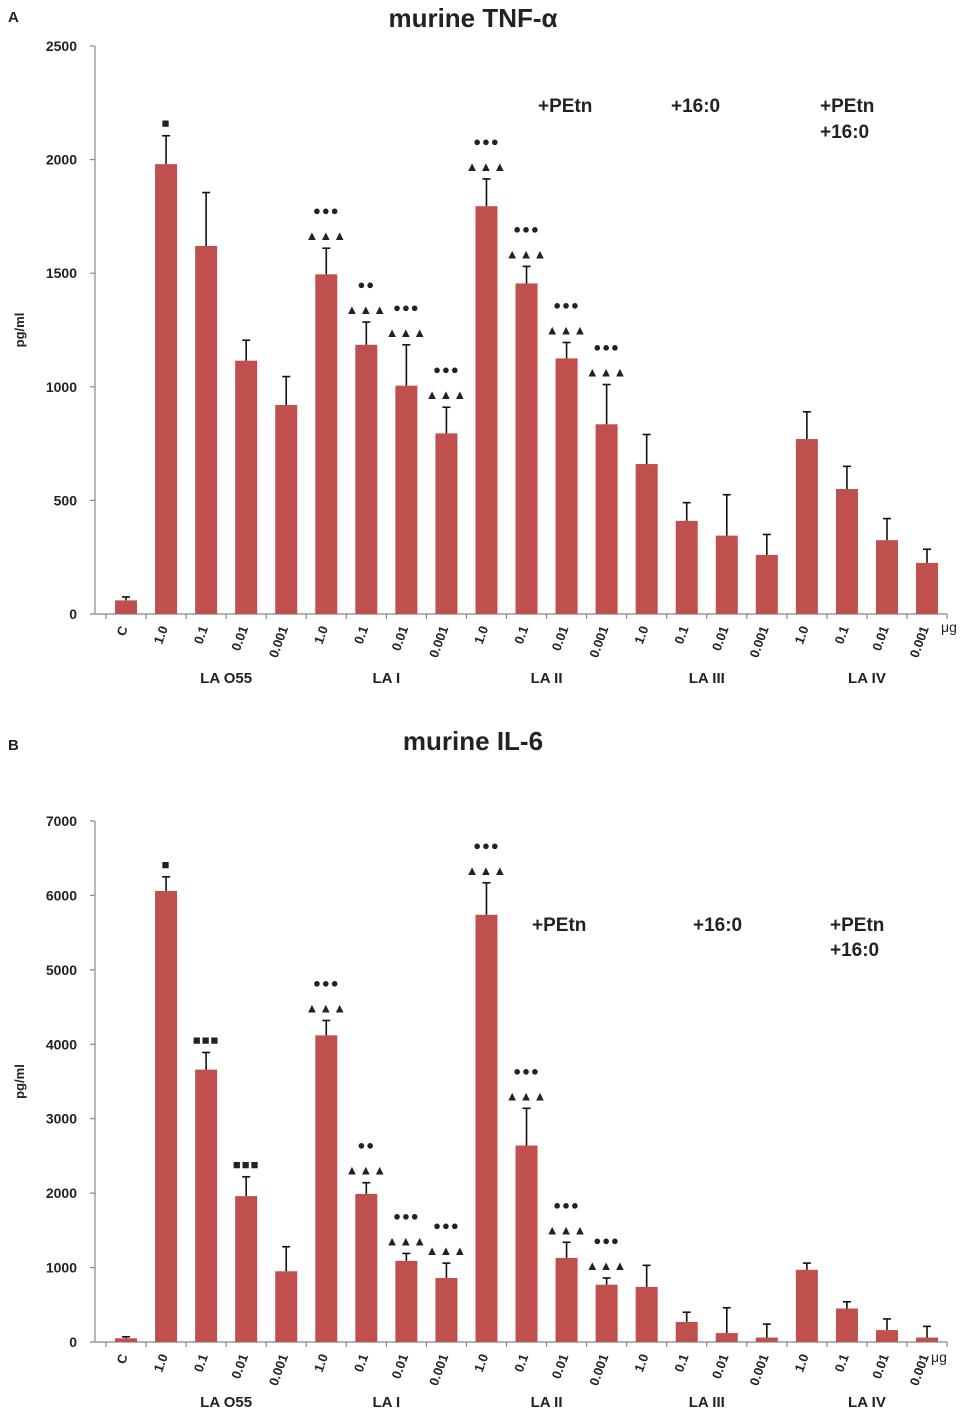 This screenshot has height=1413, width=968. Describe the element at coordinates (521, 1363) in the screenshot. I see `x-tick-label-10: 0.1` at that location.